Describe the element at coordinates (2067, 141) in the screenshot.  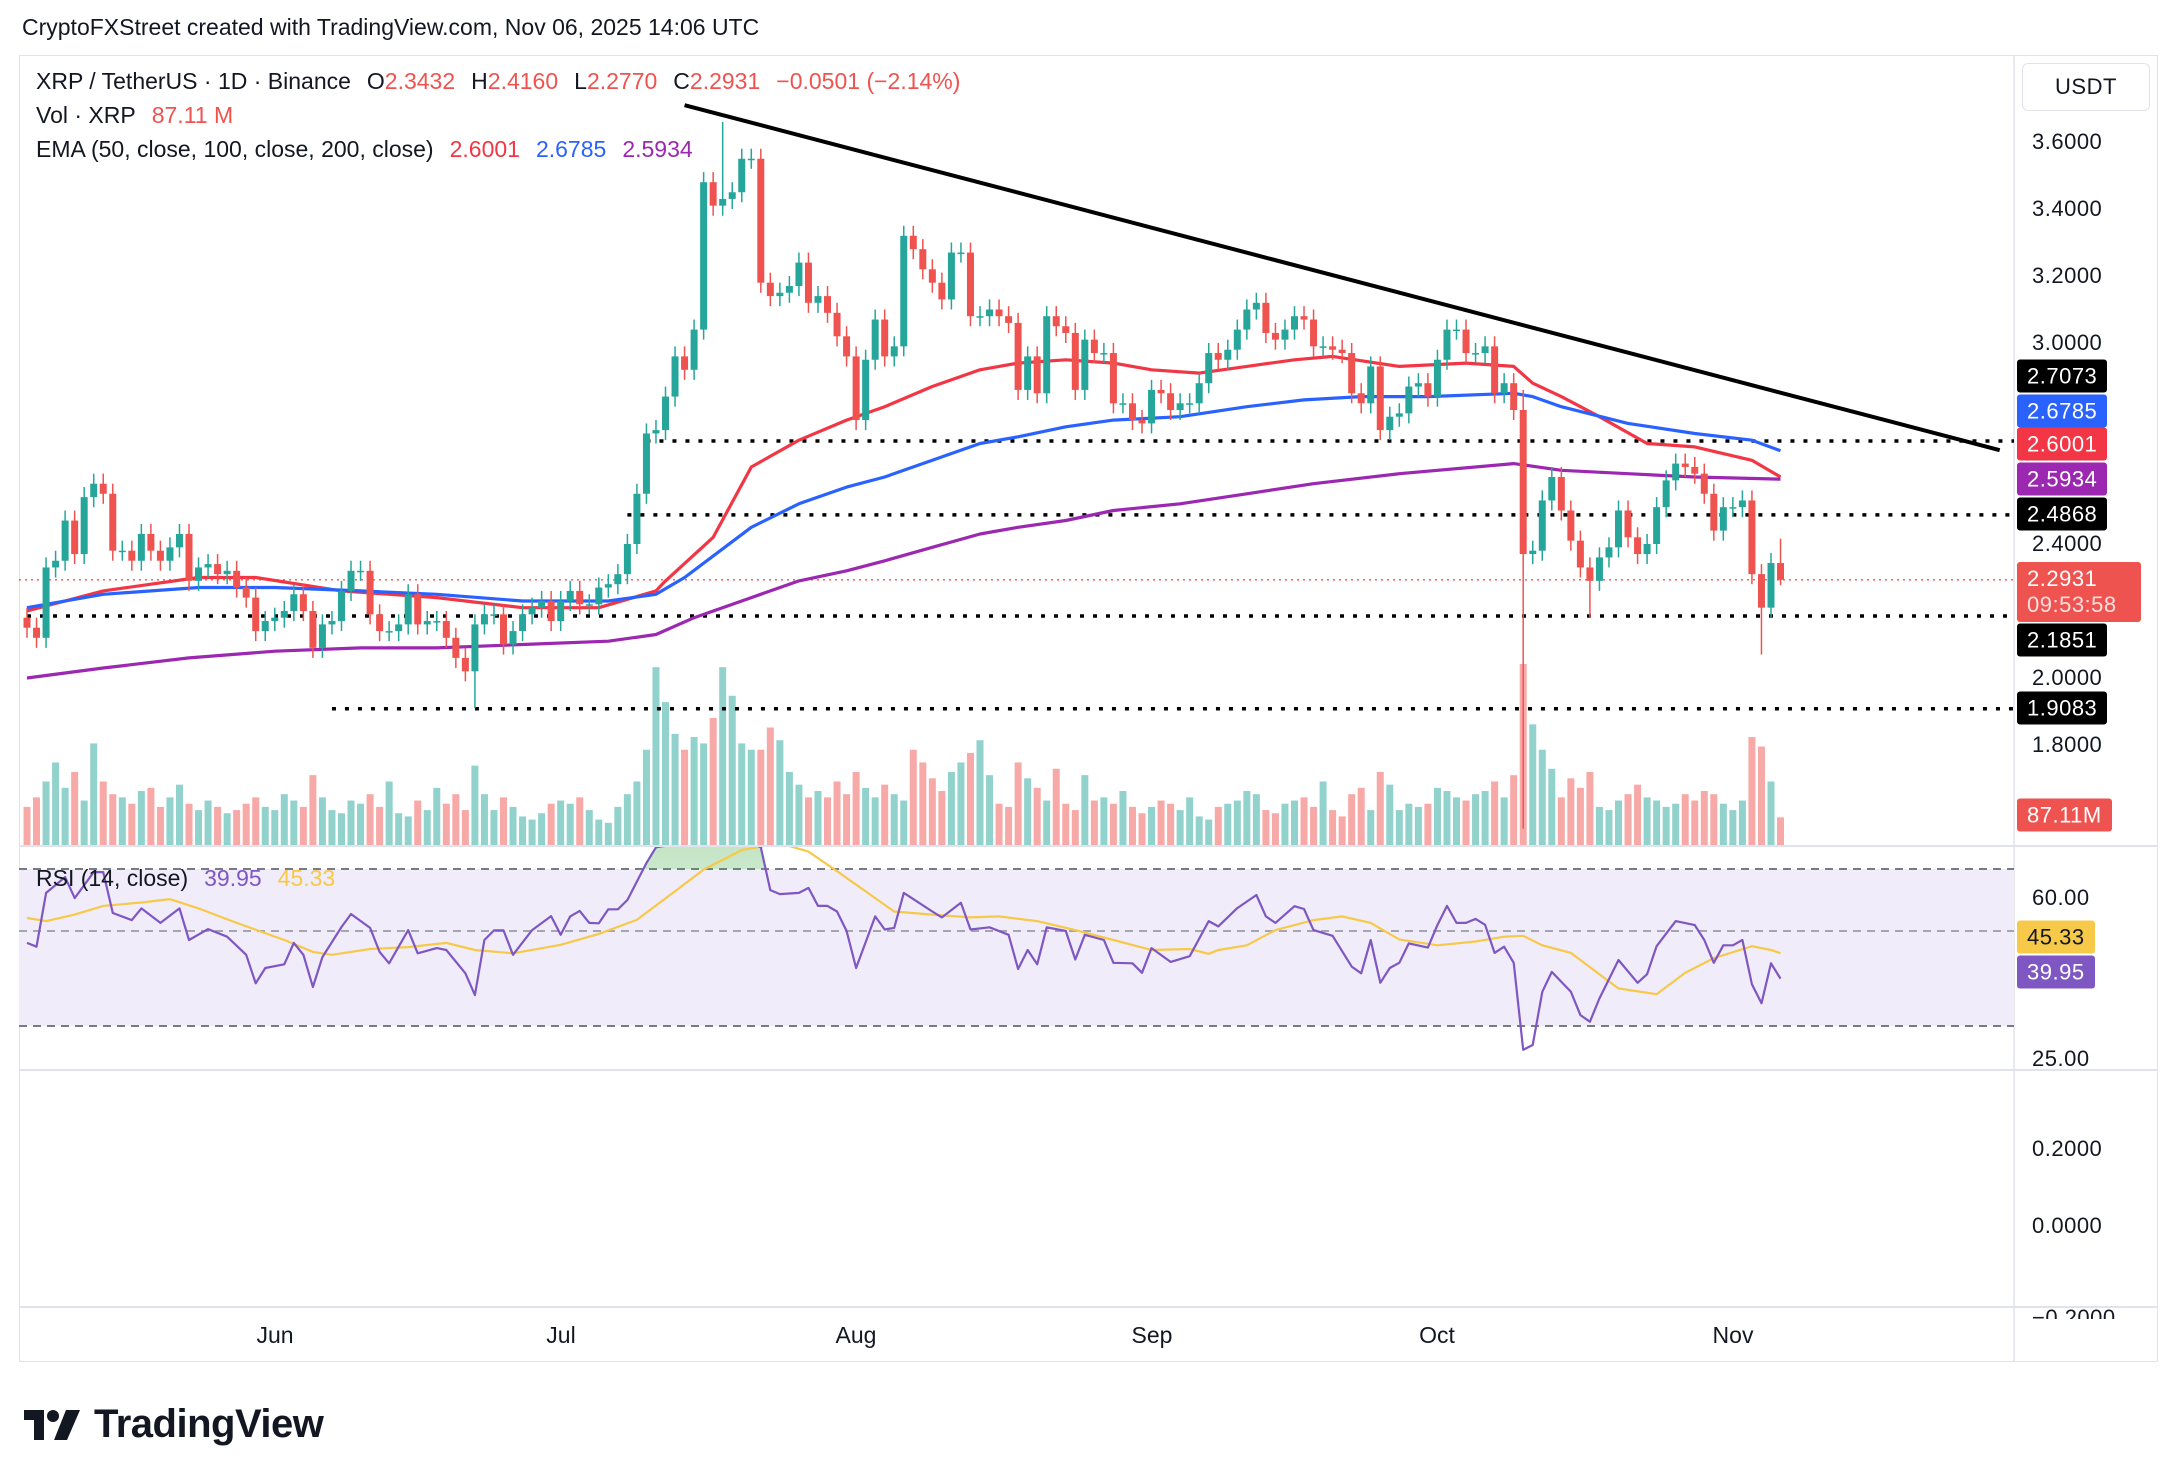
I see `price-tick-label: 3.6000` at that location.